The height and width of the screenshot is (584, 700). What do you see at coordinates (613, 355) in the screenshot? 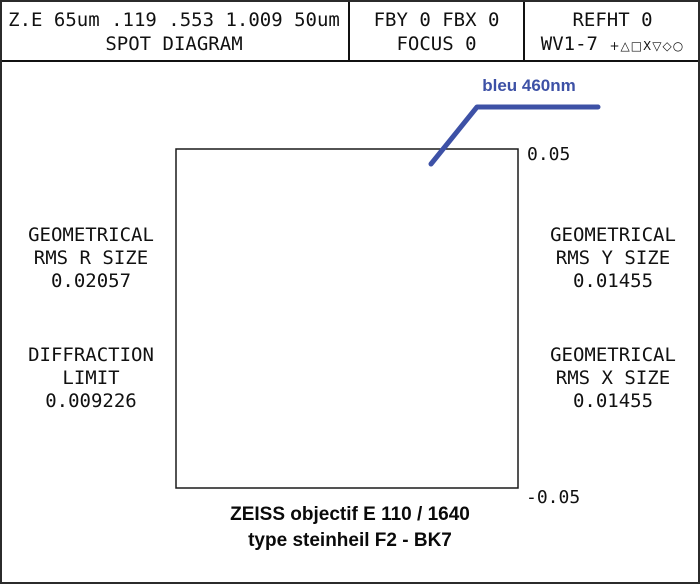
I see `rms-x-line1: GEOMETRICAL` at bounding box center [613, 355].